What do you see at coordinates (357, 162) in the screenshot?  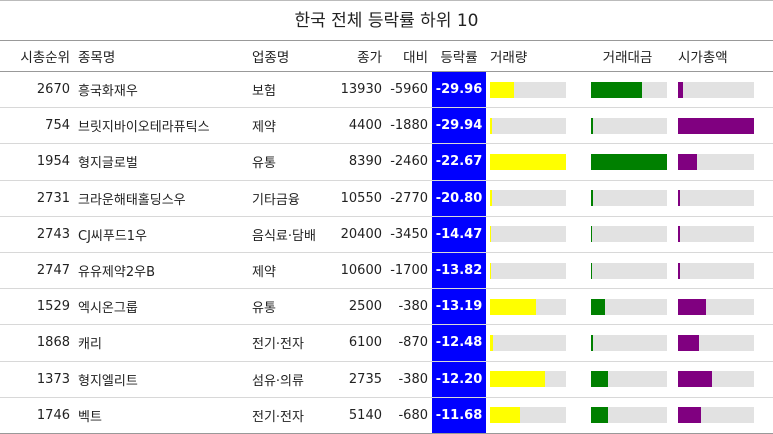 I see `cell-close: 8390` at bounding box center [357, 162].